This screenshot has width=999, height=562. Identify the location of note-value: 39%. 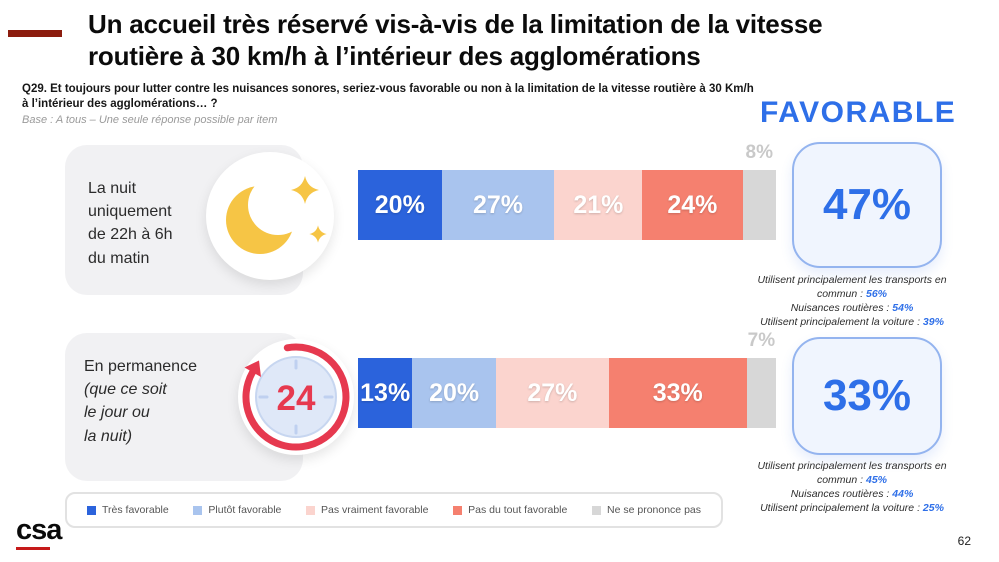
(933, 321).